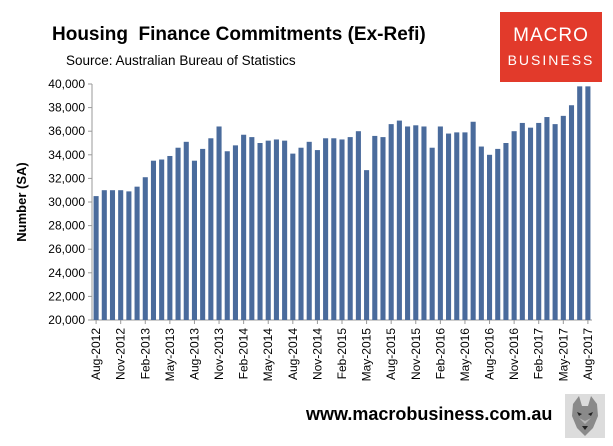 The width and height of the screenshot is (613, 446). I want to click on y-tick-label: 28,000, so click(66, 226).